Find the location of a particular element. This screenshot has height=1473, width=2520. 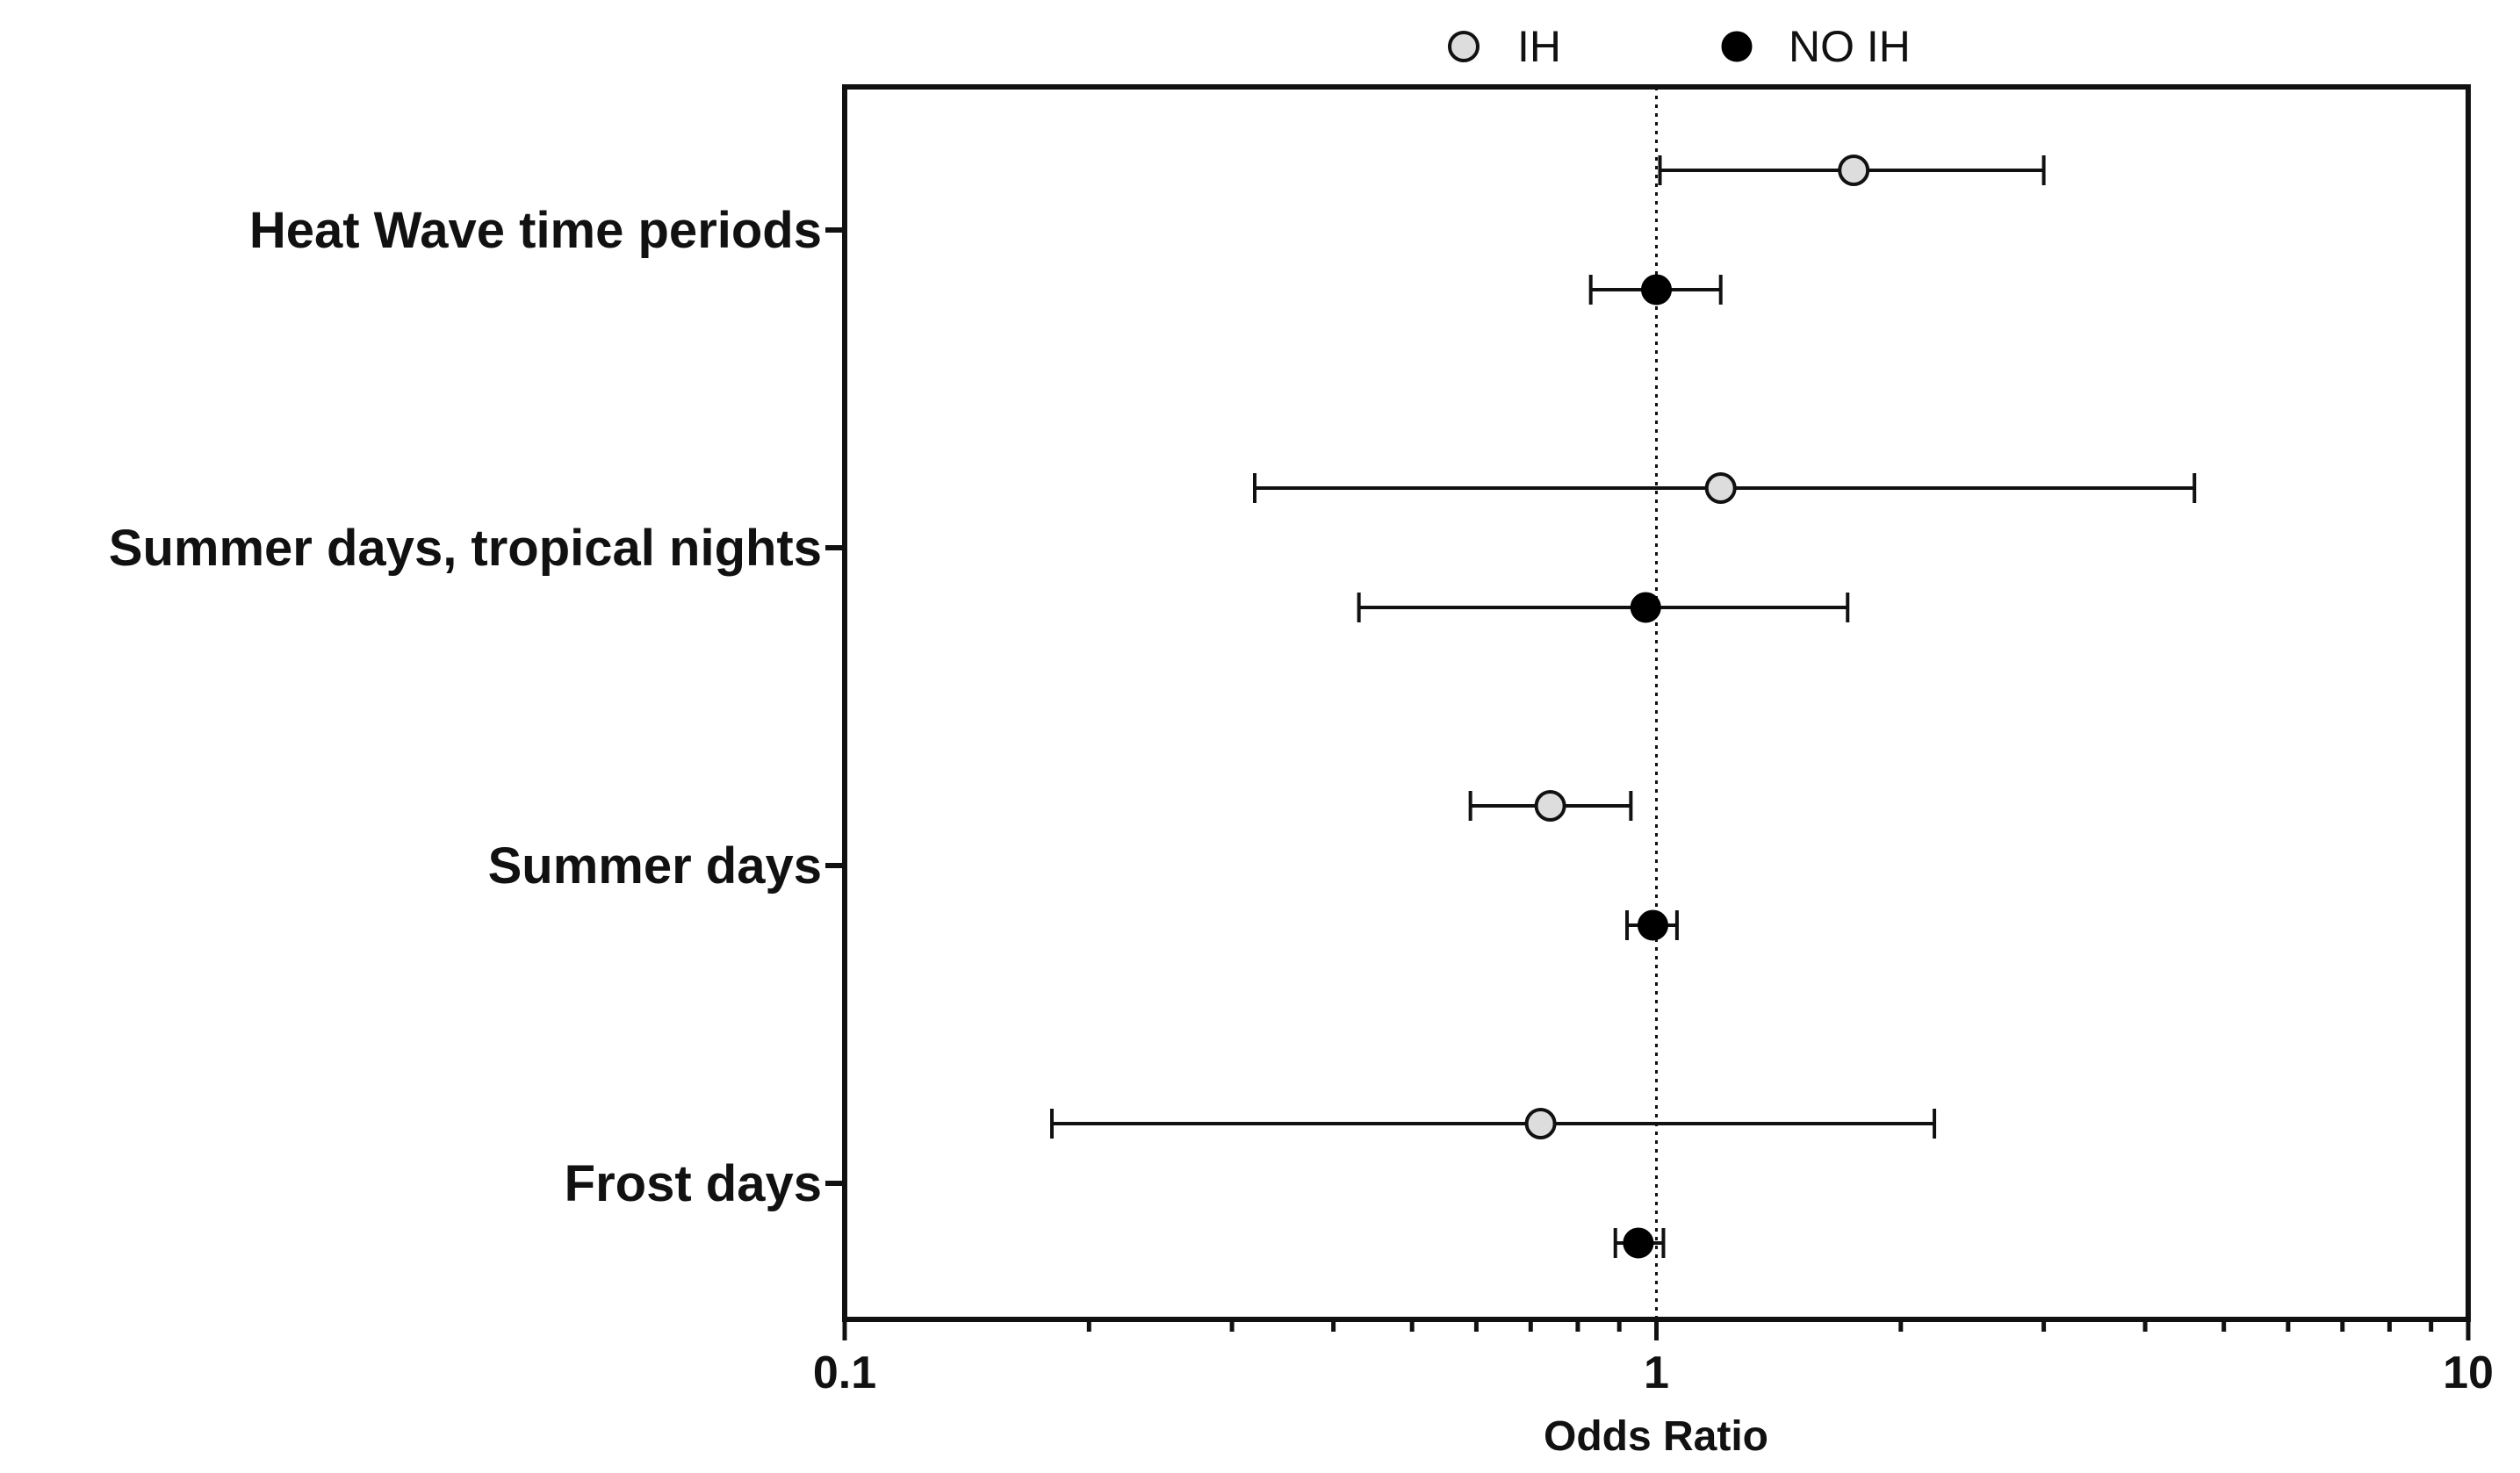

category-label: Summer days is located at coordinates (655, 866).